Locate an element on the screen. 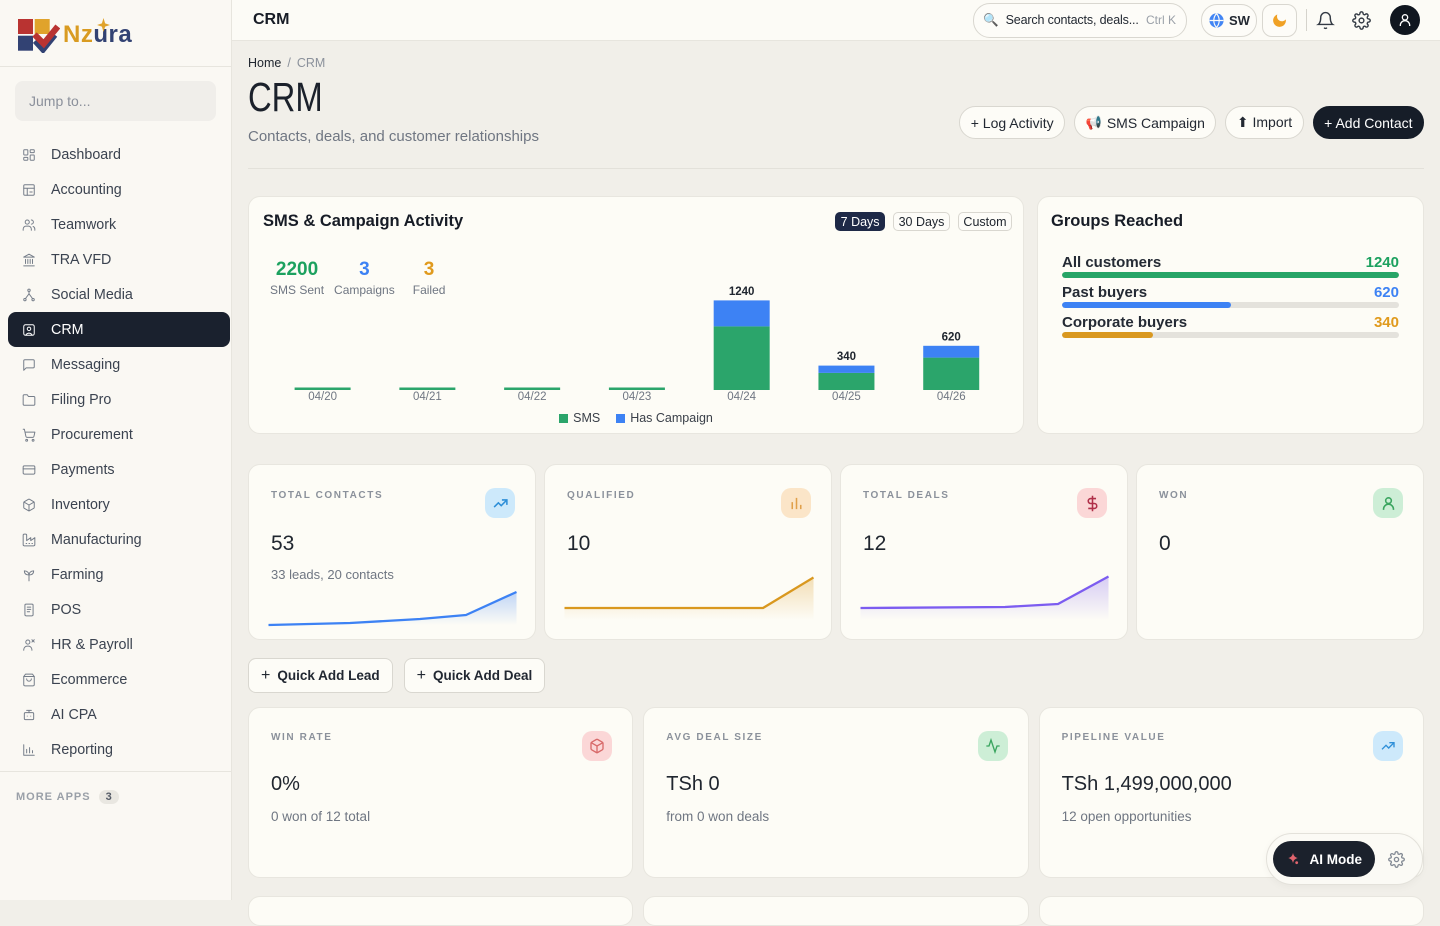  svg-text: 04/25 is located at coordinates (846, 397).